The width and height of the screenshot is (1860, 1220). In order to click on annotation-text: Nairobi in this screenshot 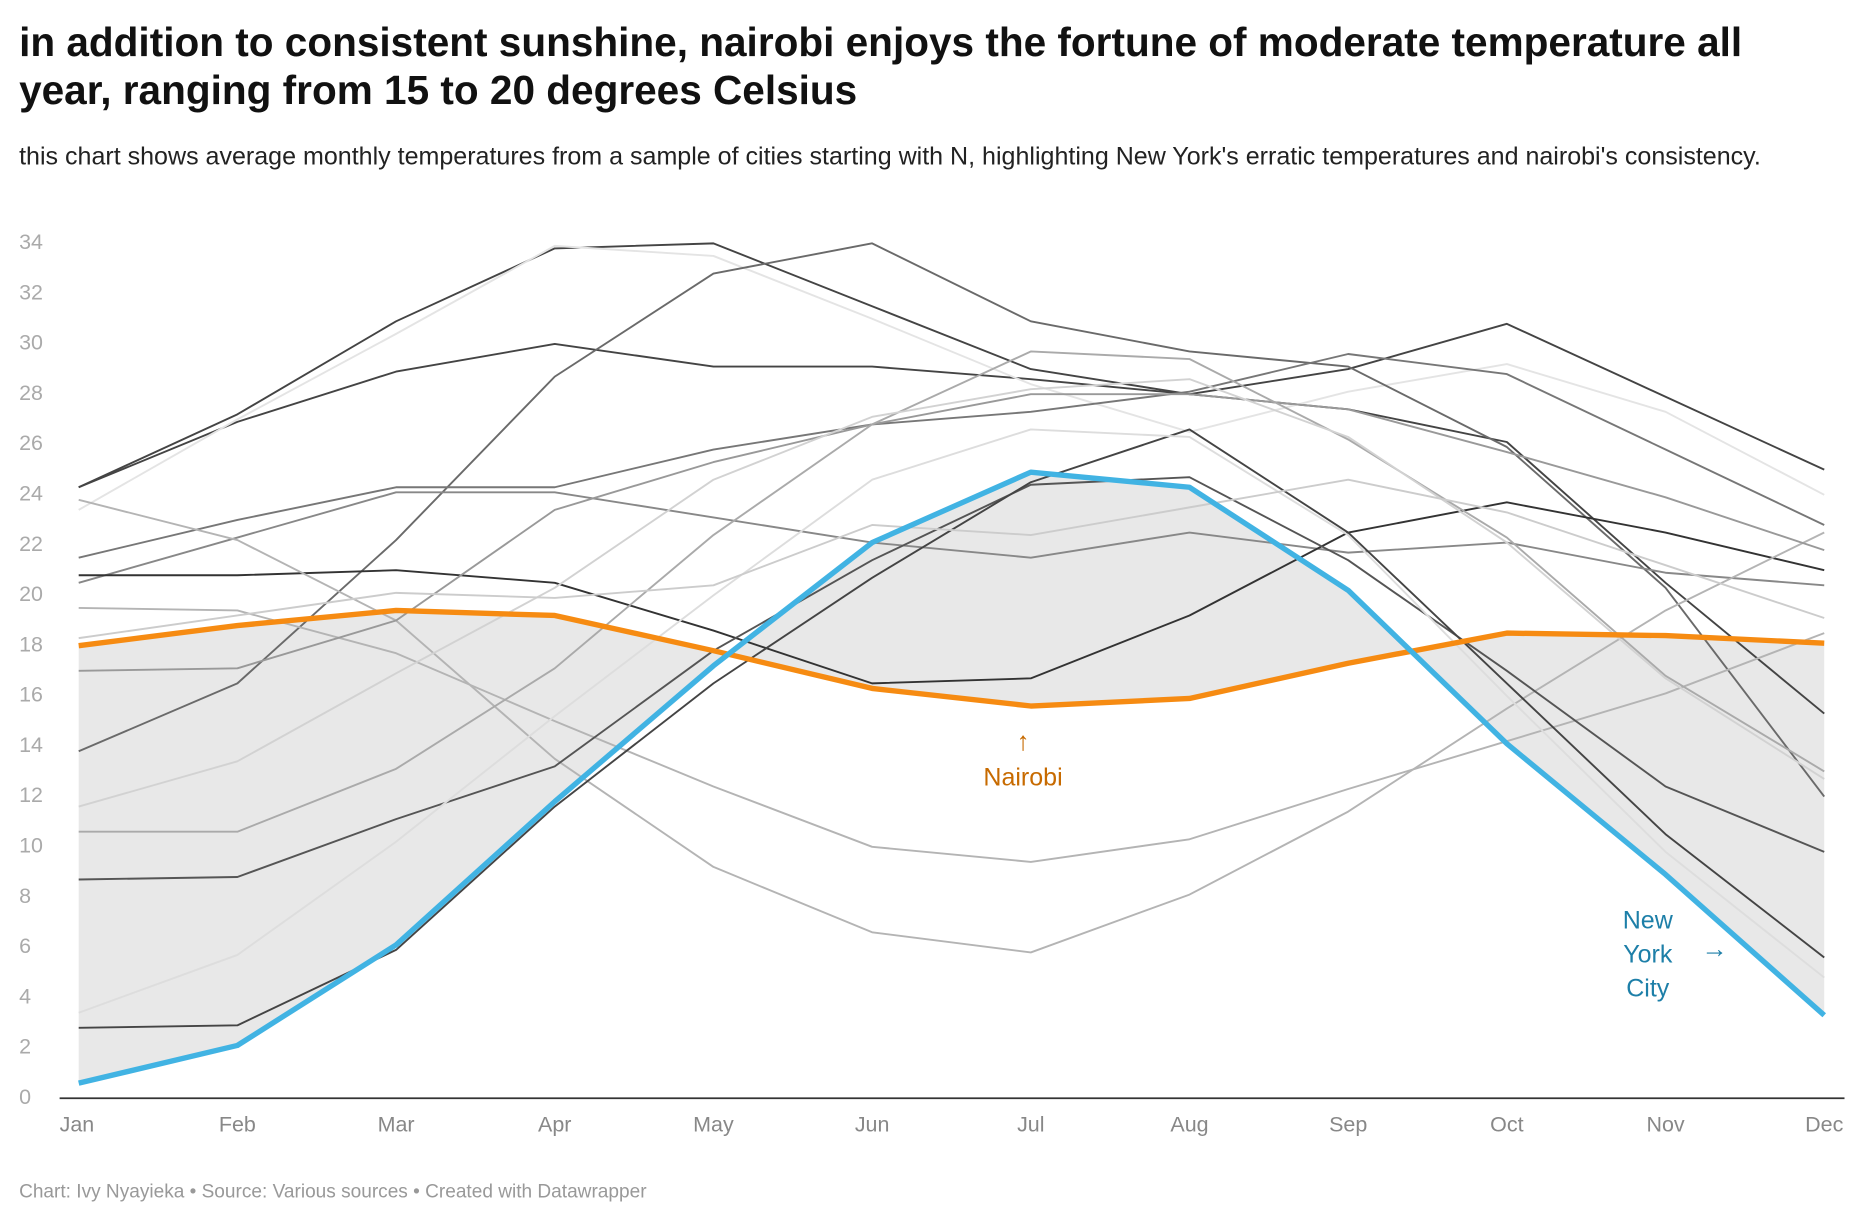, I will do `click(1022, 777)`.